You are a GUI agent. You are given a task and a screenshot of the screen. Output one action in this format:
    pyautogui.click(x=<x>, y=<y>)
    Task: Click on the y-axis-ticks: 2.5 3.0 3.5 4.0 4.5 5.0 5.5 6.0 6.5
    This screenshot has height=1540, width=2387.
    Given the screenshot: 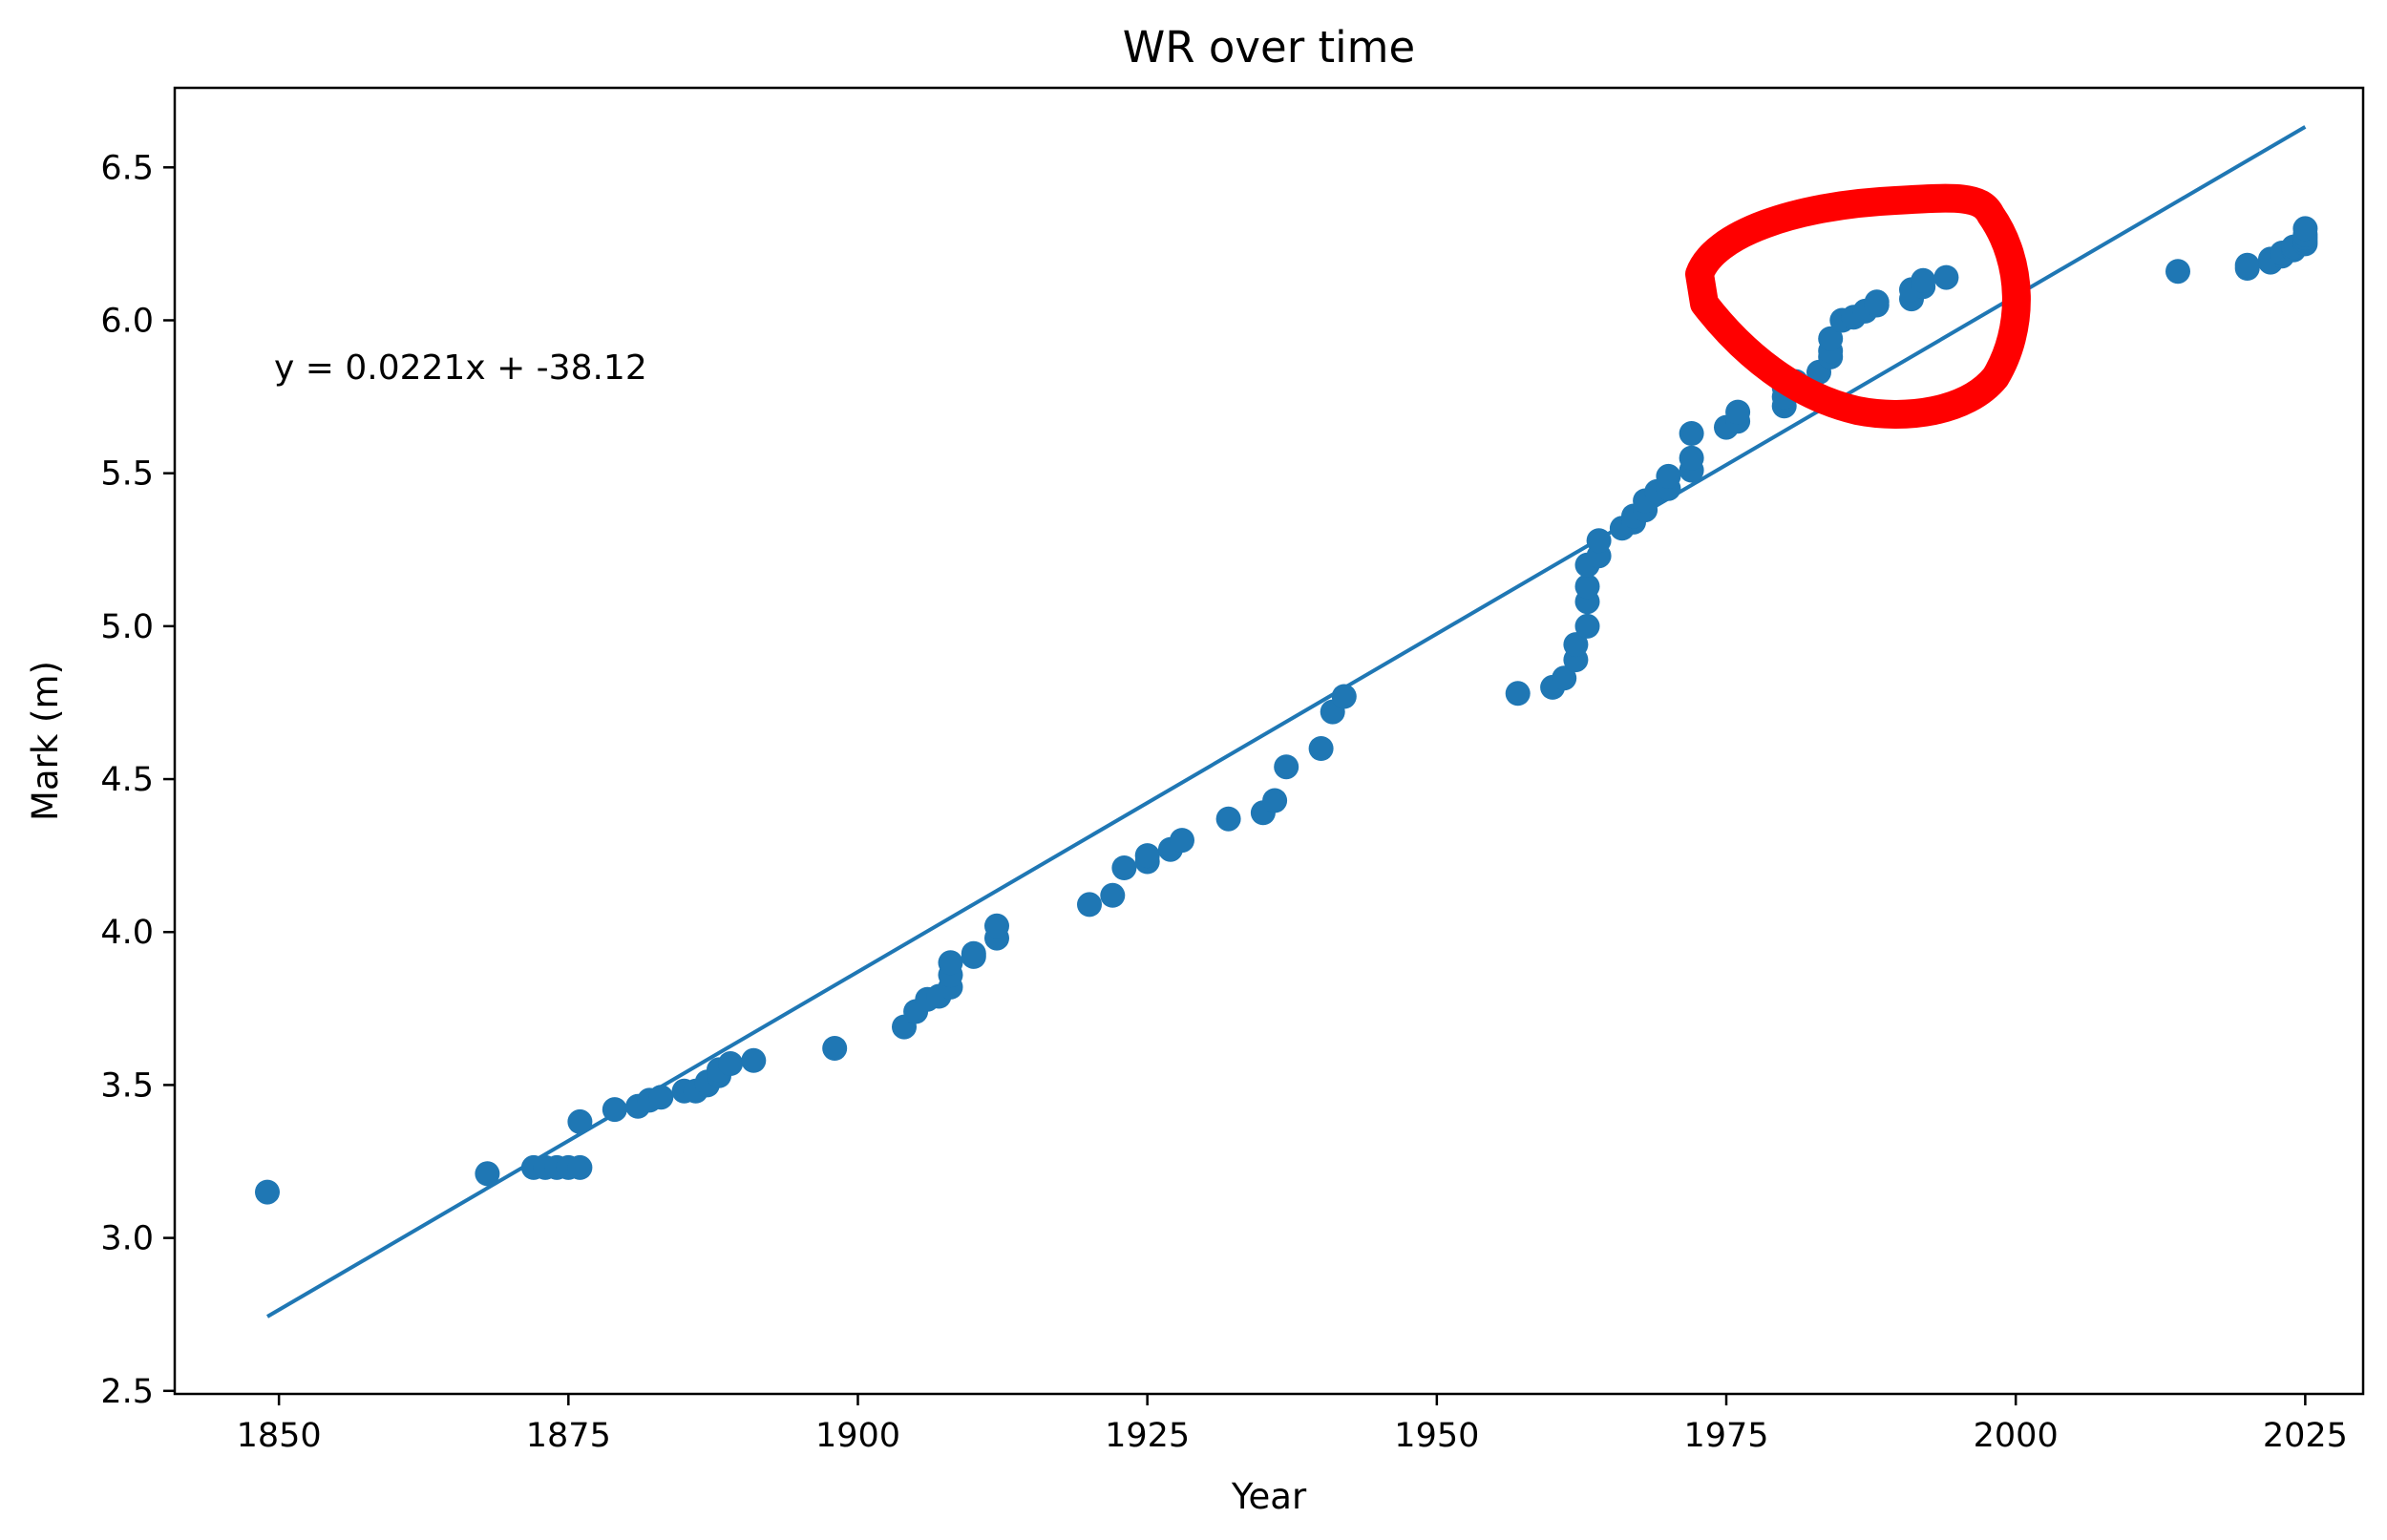 What is the action you would take?
    pyautogui.click(x=137, y=780)
    